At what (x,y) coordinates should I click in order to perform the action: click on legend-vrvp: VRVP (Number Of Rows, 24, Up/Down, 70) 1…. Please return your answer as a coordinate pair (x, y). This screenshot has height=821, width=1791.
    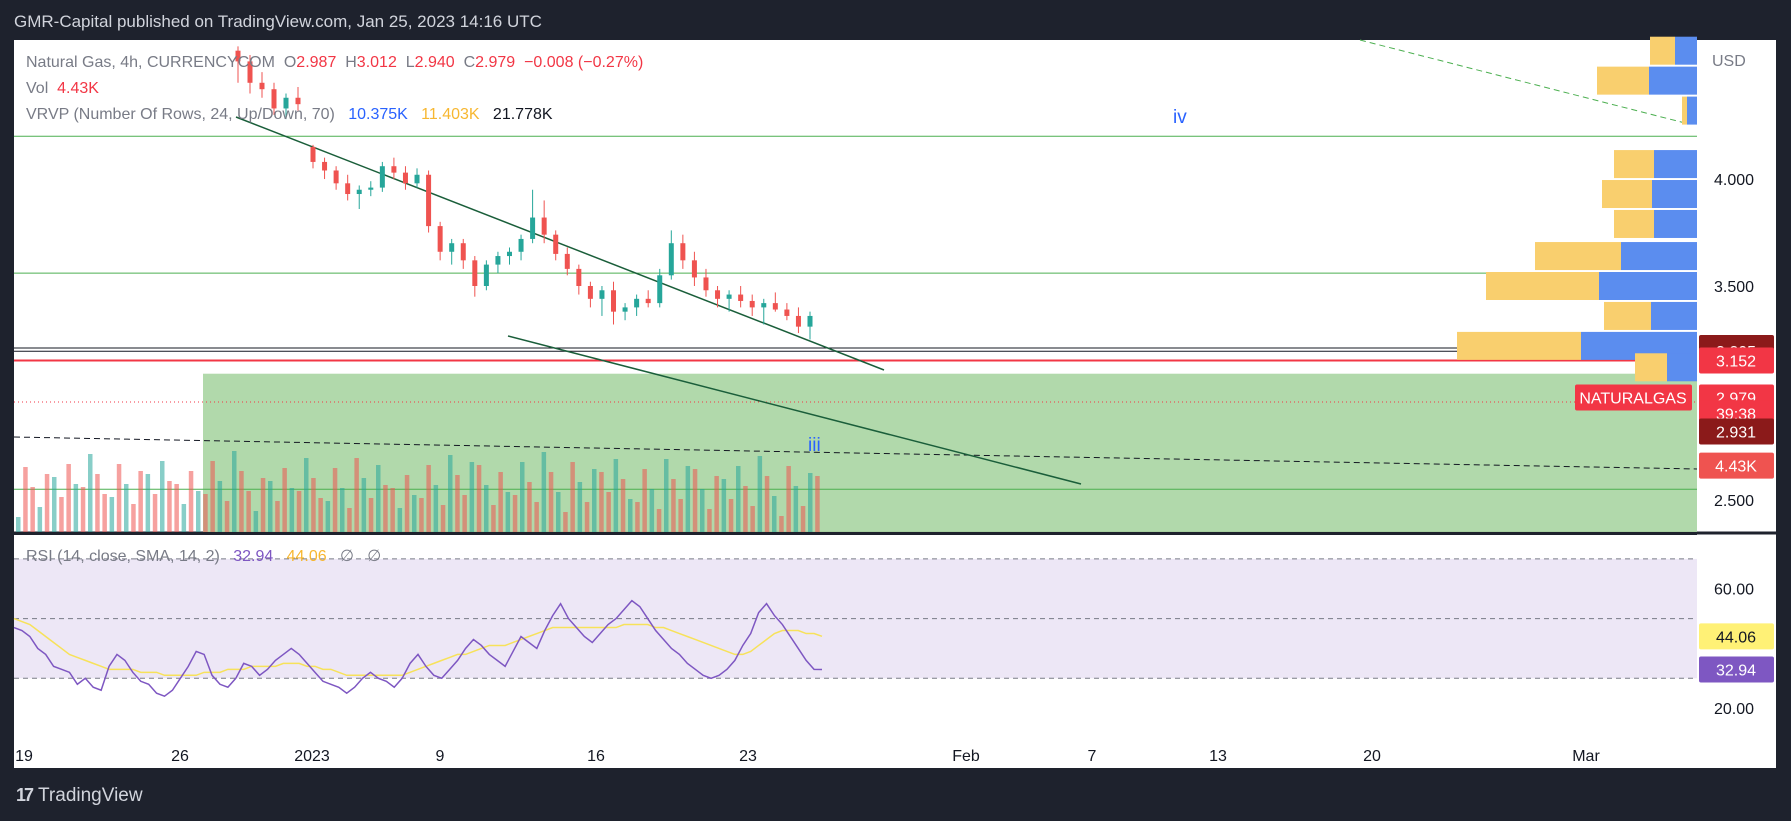
    Looking at the image, I should click on (289, 115).